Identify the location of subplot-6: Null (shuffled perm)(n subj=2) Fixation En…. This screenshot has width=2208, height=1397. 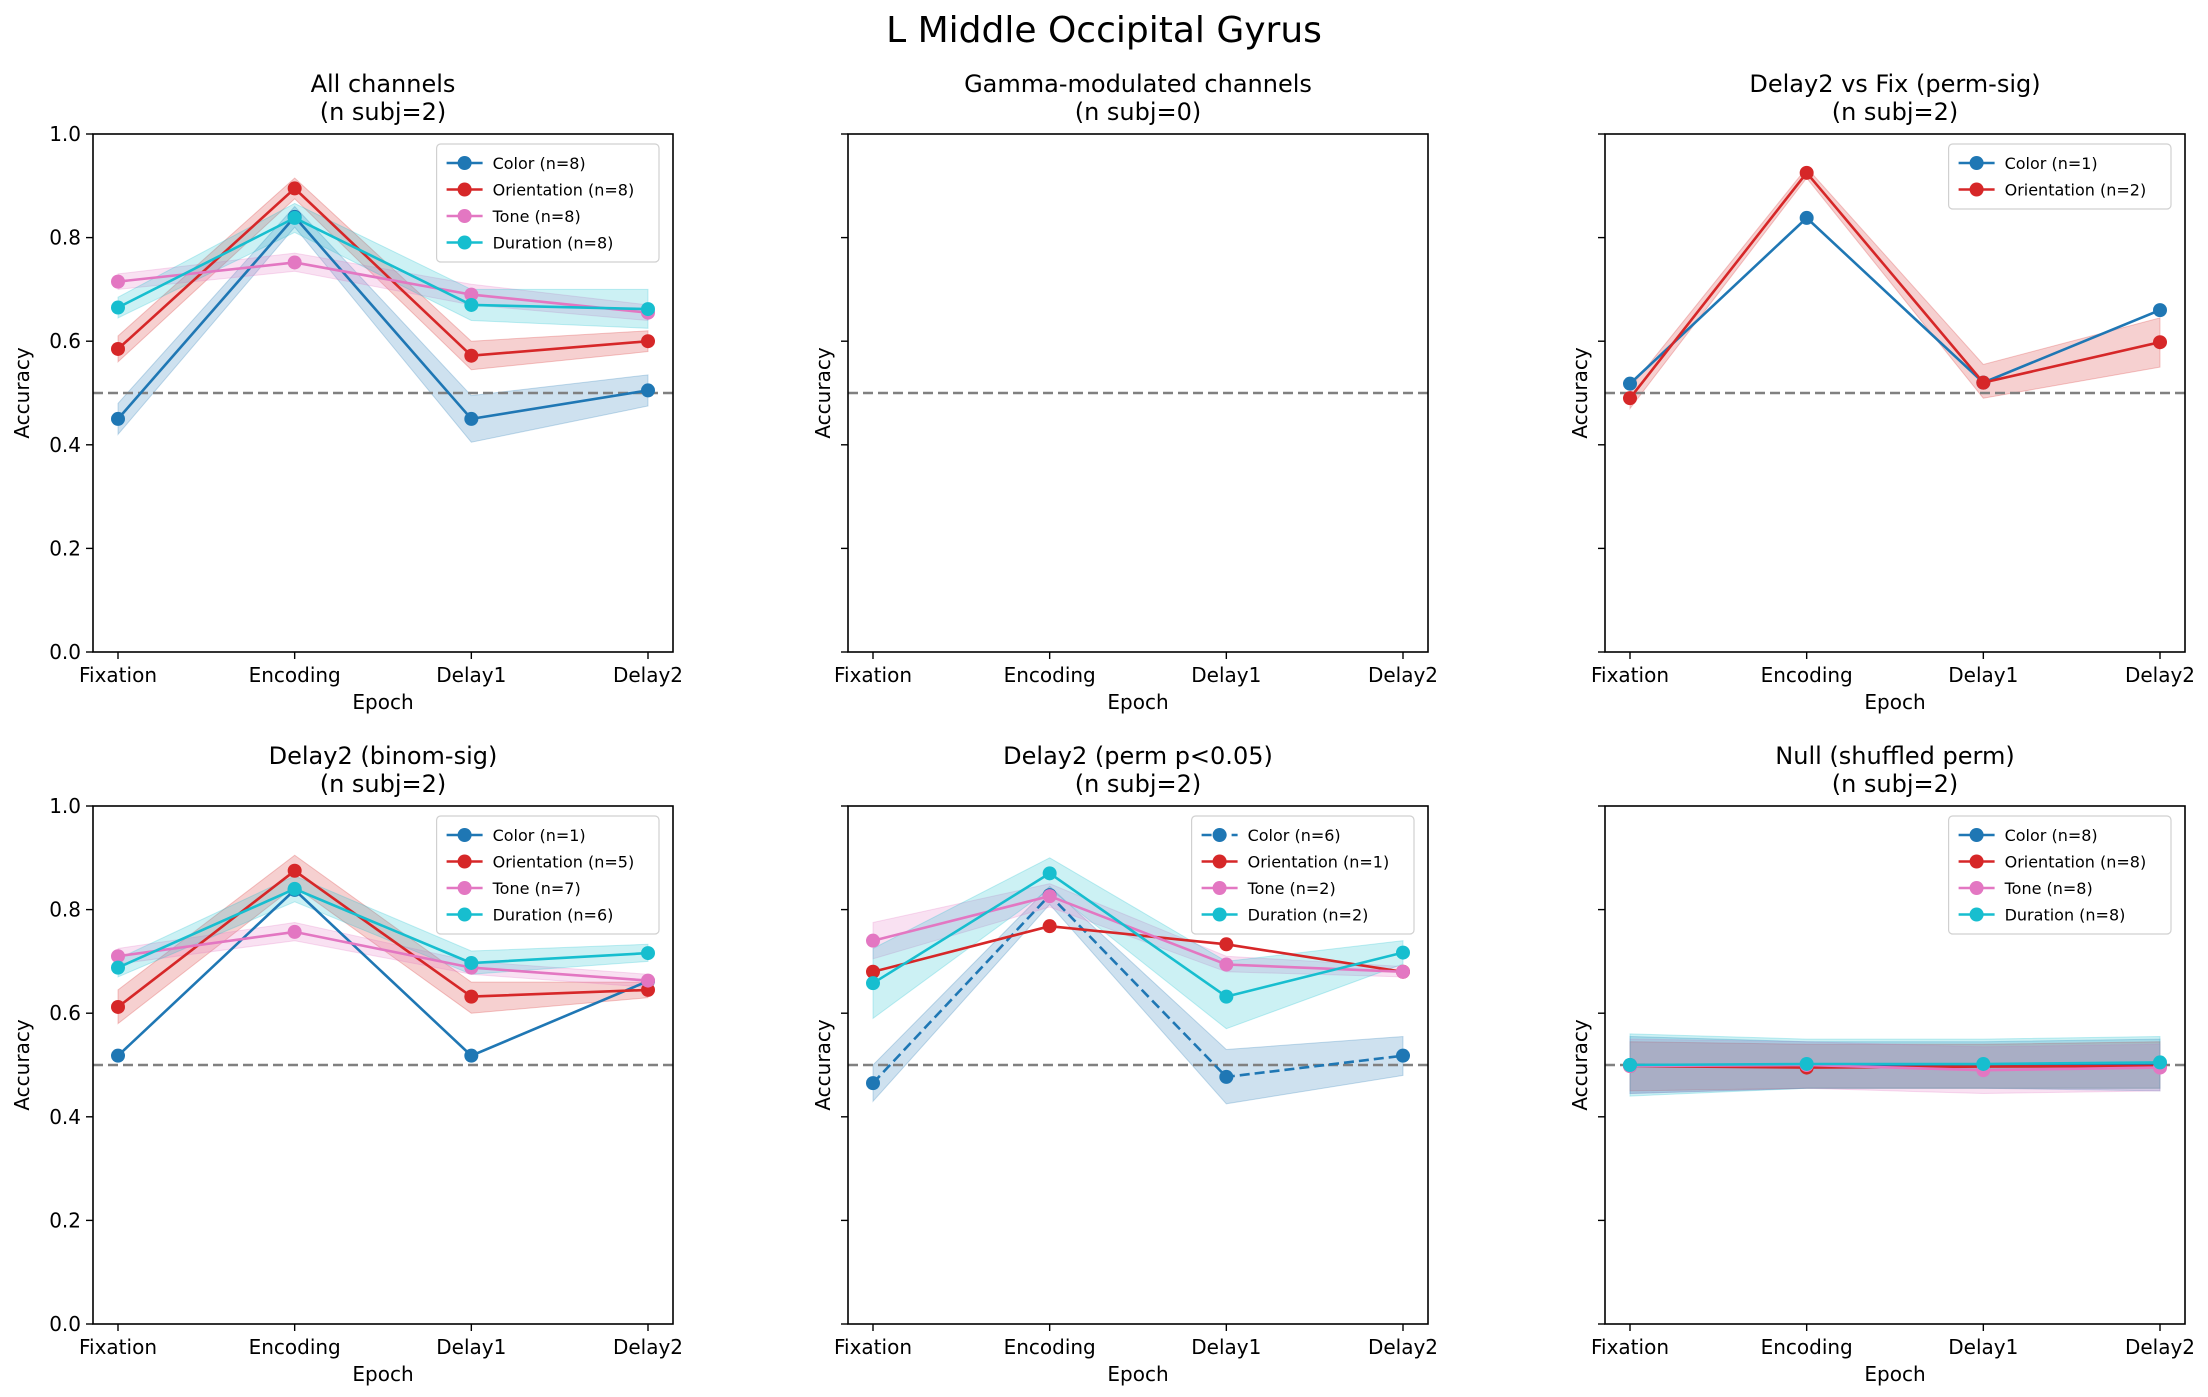
(1881, 1064).